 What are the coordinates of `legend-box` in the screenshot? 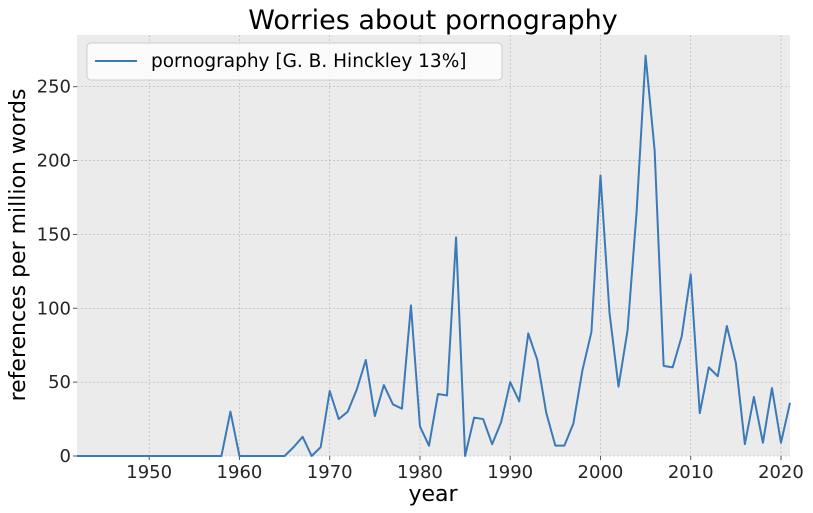 It's located at (294, 61).